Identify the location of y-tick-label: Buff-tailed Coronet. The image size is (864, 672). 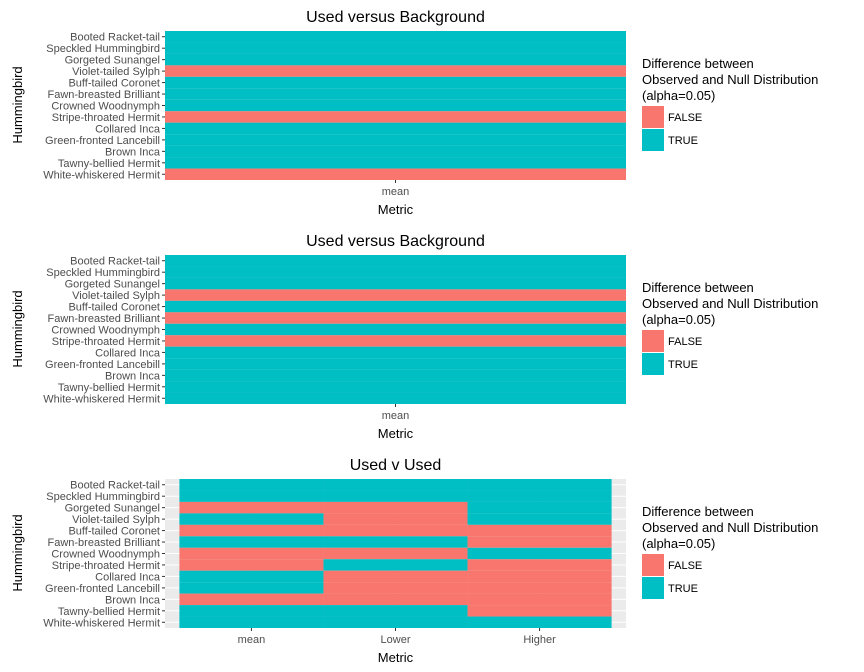
(114, 308).